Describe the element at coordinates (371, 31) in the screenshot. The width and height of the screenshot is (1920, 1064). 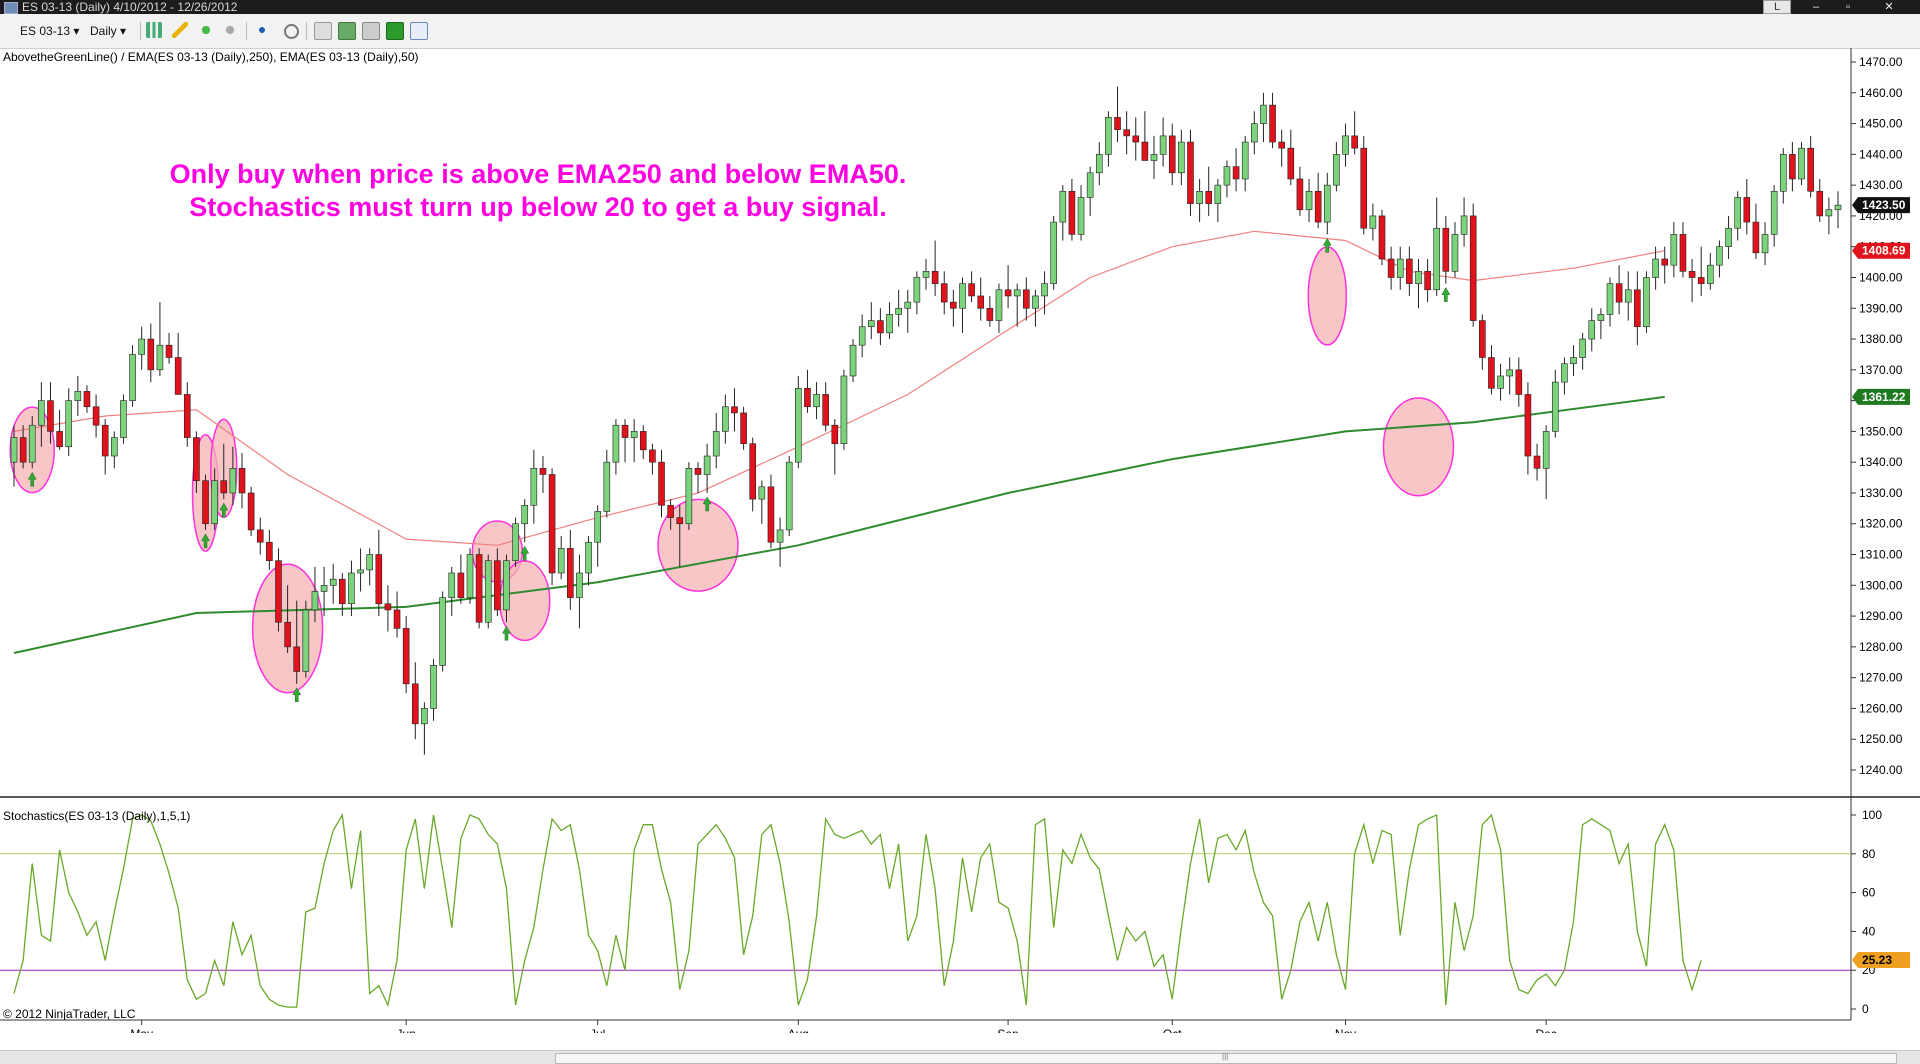
I see `screenshot-icon` at that location.